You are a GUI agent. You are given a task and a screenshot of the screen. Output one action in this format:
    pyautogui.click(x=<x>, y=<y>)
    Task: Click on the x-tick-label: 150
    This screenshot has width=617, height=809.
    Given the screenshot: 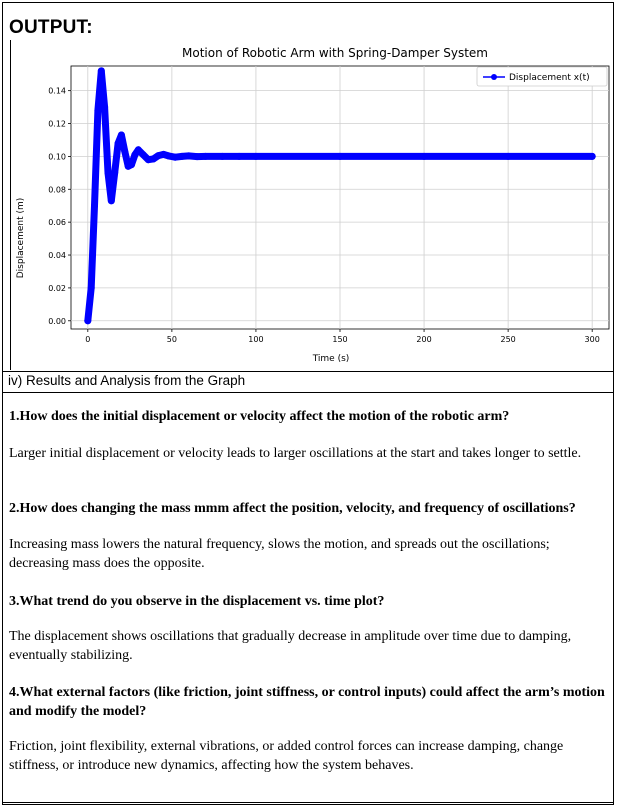 What is the action you would take?
    pyautogui.click(x=339, y=339)
    